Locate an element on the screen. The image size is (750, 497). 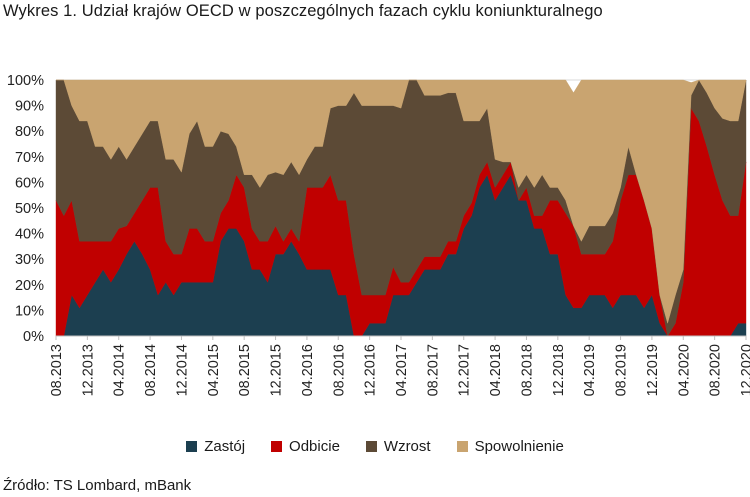
x-tick-label: 08.2020 is located at coordinates (716, 370).